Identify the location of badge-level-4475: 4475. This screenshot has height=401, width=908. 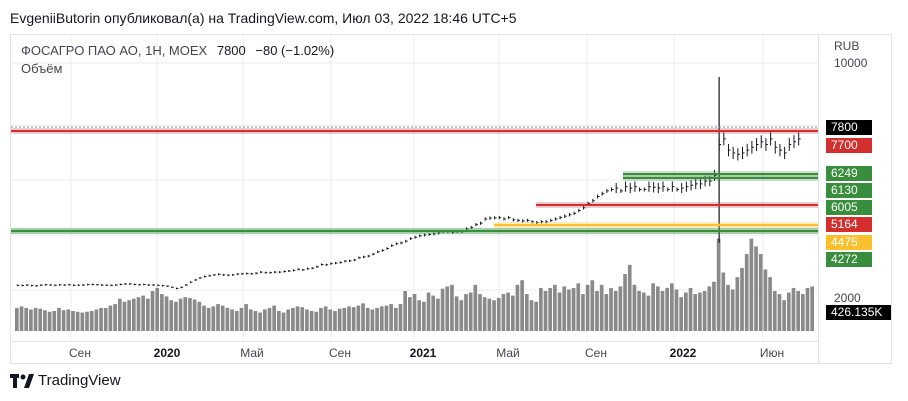
(849, 242).